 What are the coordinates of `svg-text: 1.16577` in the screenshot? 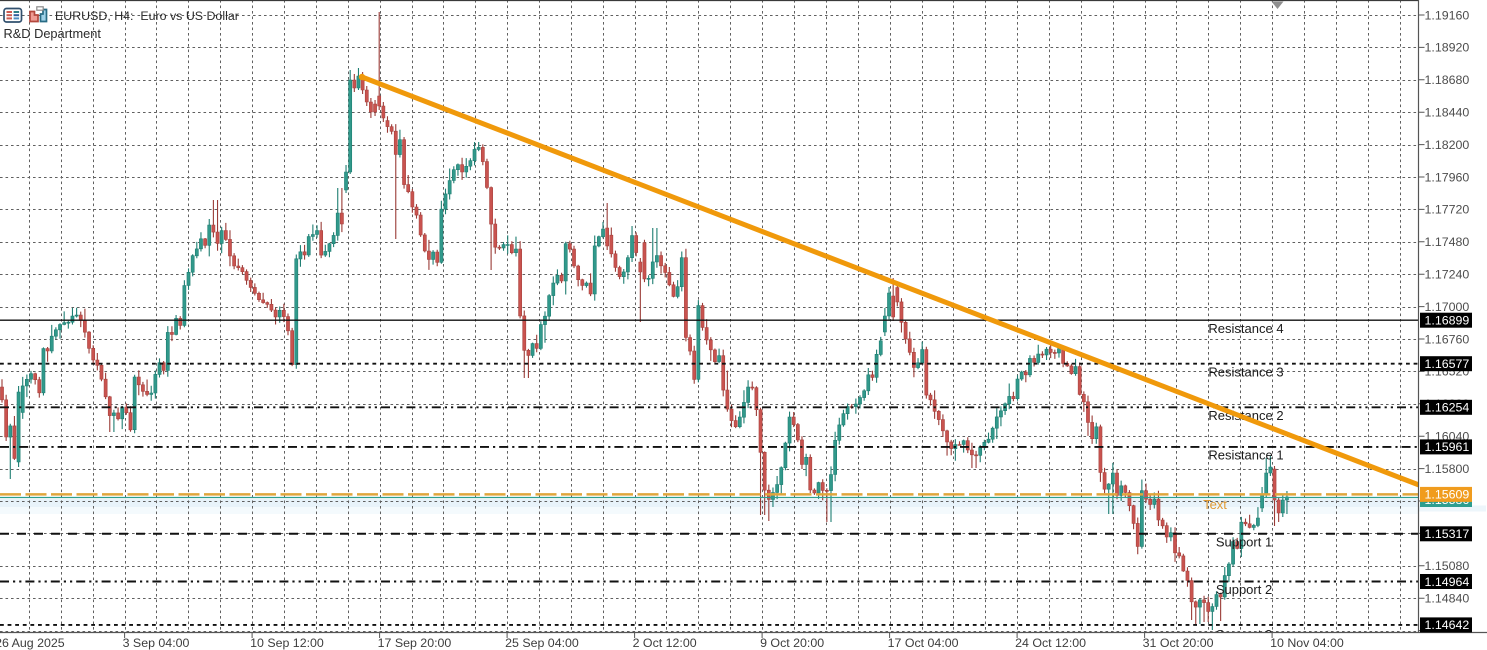 It's located at (1447, 364).